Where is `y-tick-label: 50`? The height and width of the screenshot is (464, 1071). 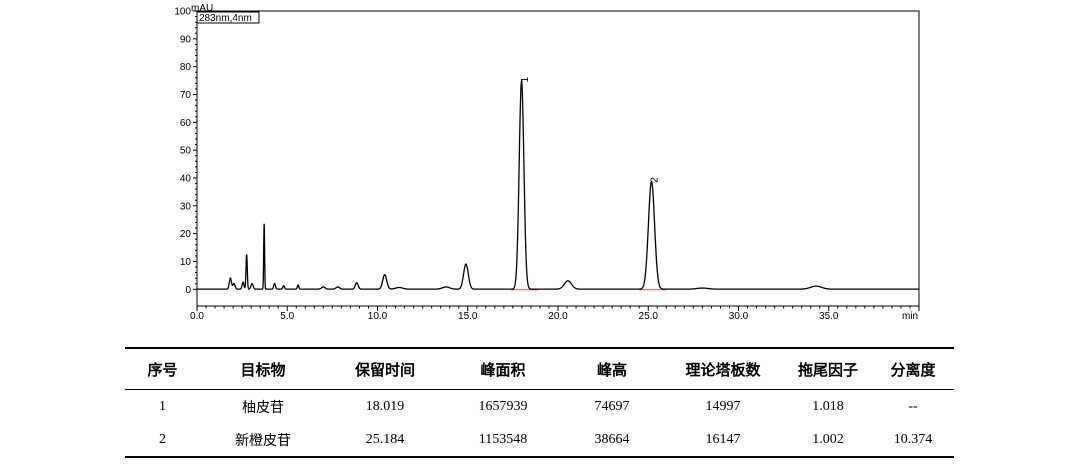
y-tick-label: 50 is located at coordinates (186, 151).